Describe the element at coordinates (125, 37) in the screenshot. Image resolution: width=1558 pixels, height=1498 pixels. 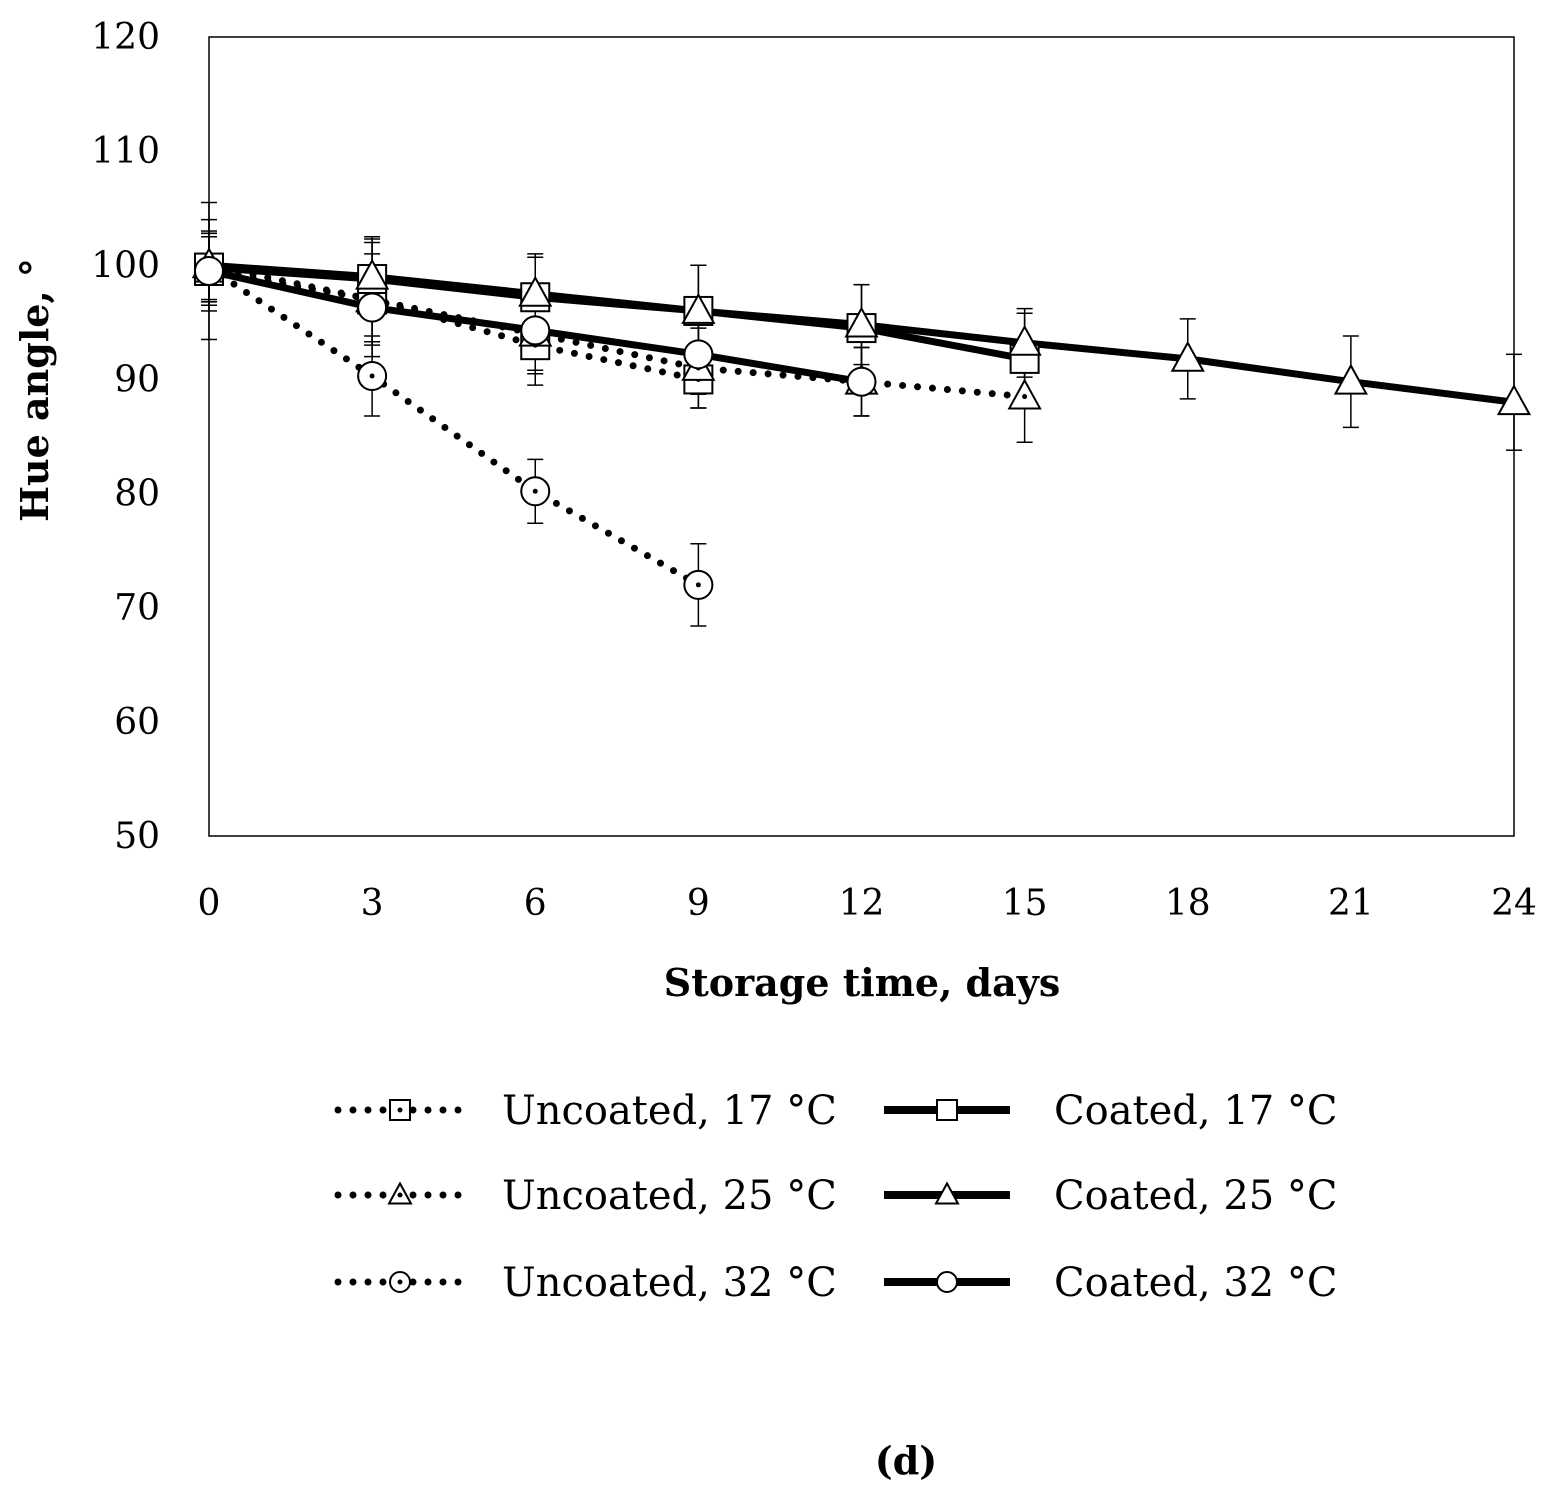
I see `y-tick-label: 120` at that location.